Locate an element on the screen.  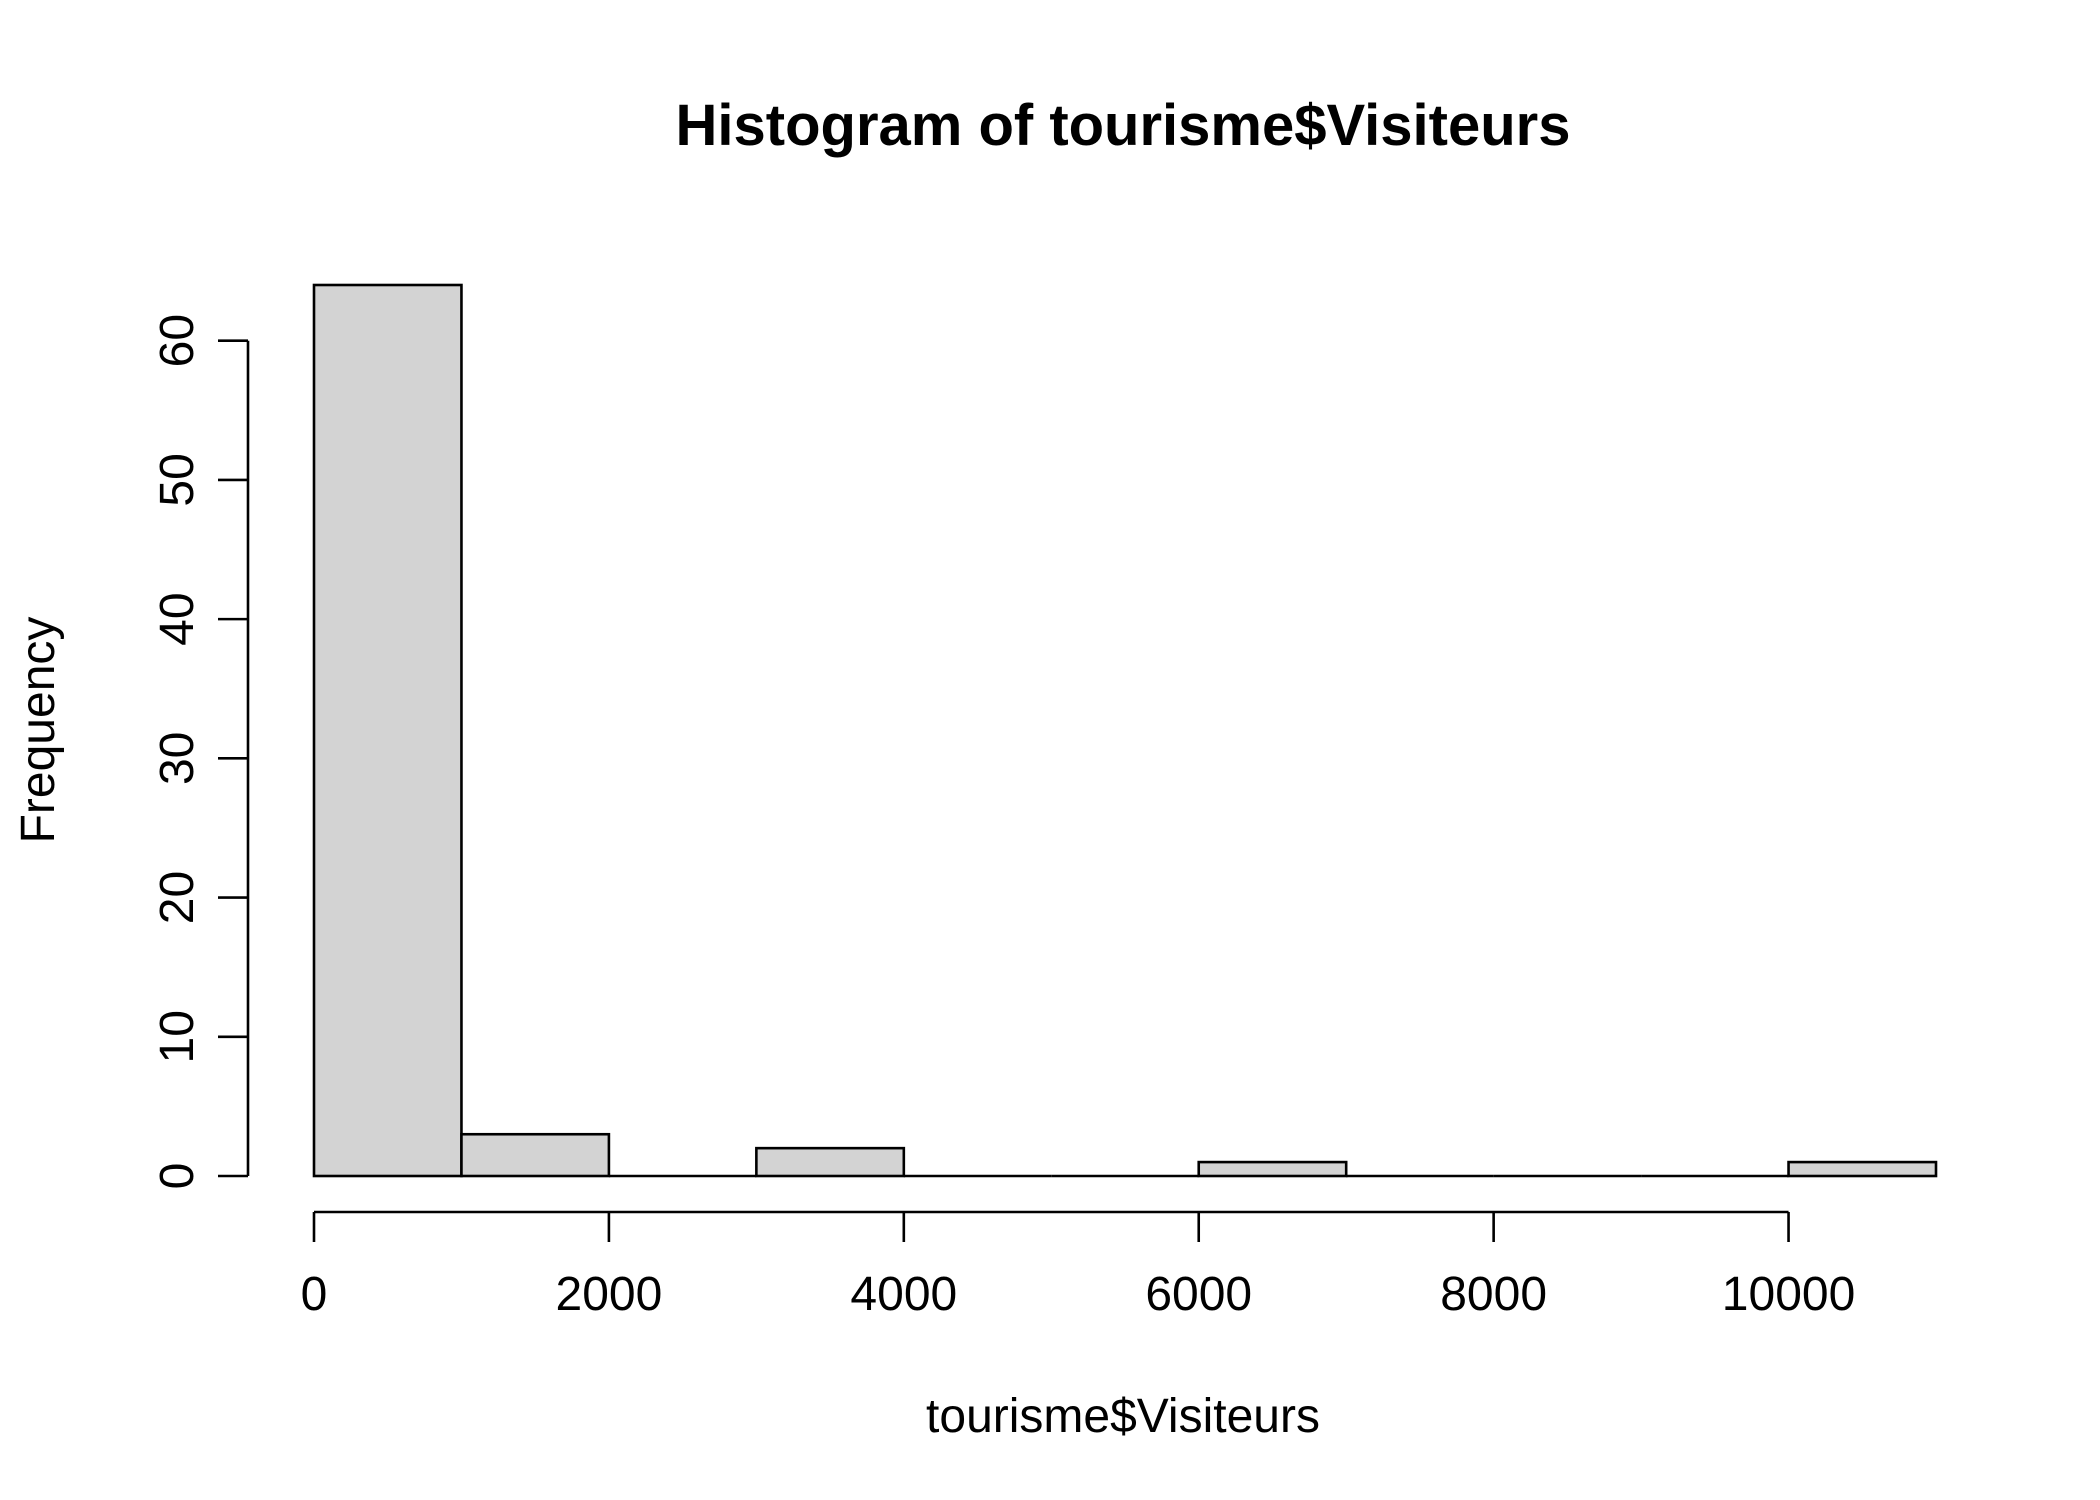
x-axis-label: tourisme$Visiteurs is located at coordinates (1123, 1416).